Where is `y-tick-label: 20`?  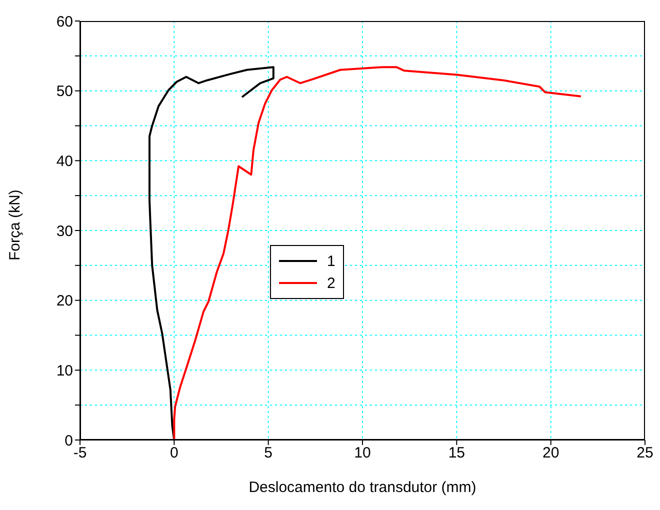 y-tick-label: 20 is located at coordinates (64, 301).